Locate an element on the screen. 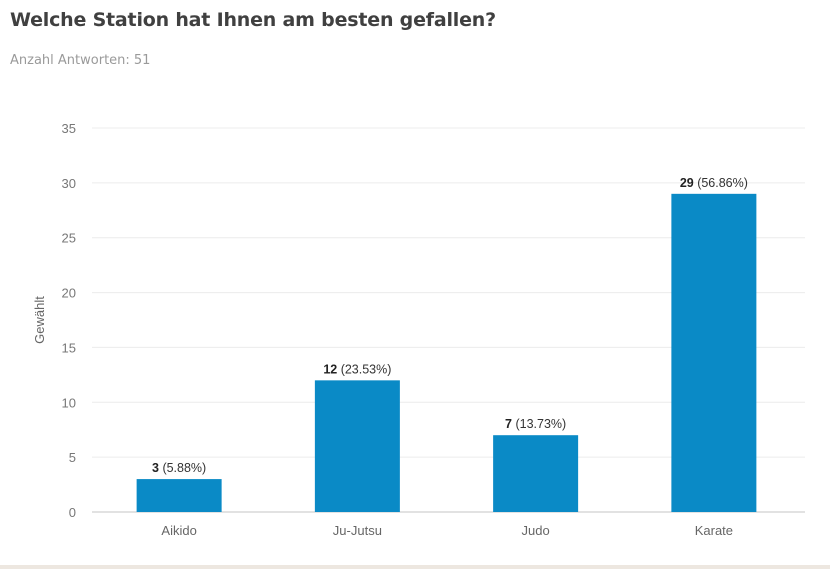 This screenshot has width=830, height=569. y-tick-label: 0 is located at coordinates (72, 512).